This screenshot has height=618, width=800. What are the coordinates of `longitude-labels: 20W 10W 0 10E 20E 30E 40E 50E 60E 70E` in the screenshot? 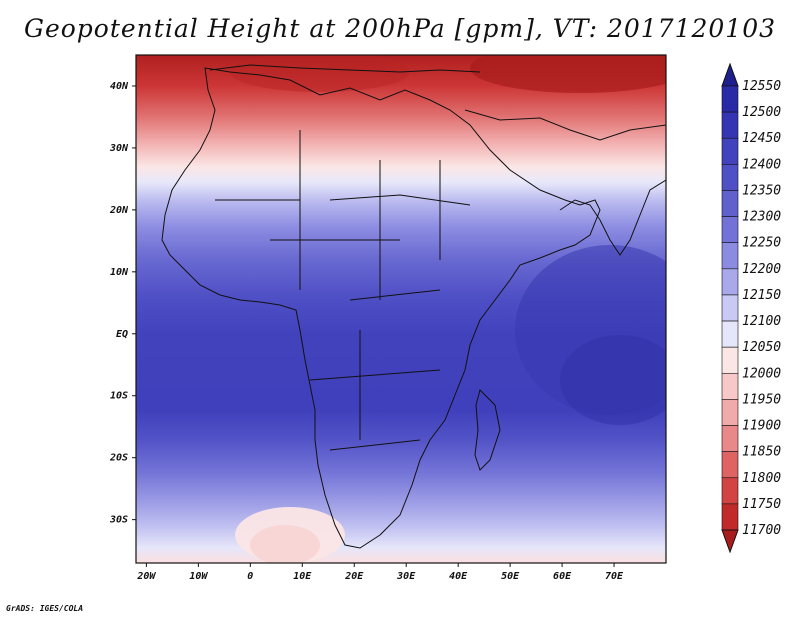 It's located at (380, 572).